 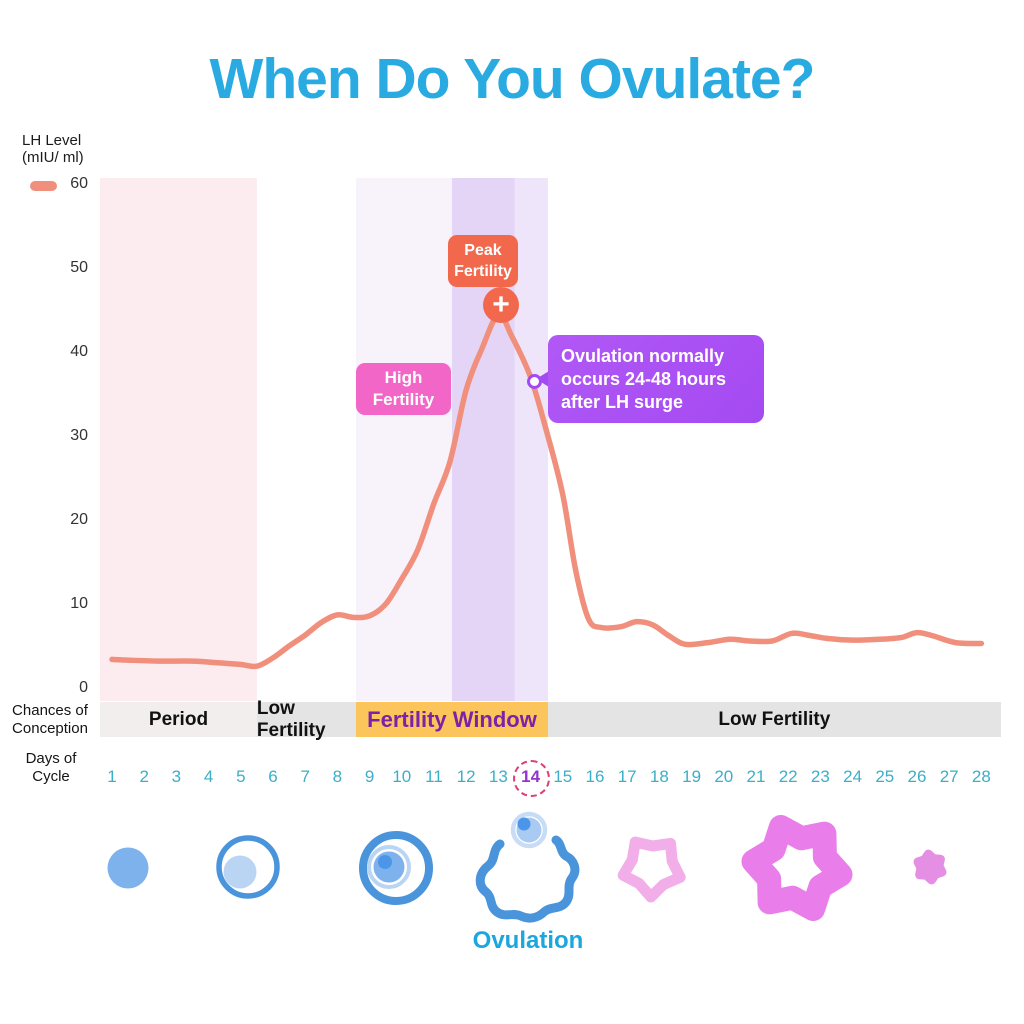 What do you see at coordinates (595, 776) in the screenshot?
I see `day-16: 16` at bounding box center [595, 776].